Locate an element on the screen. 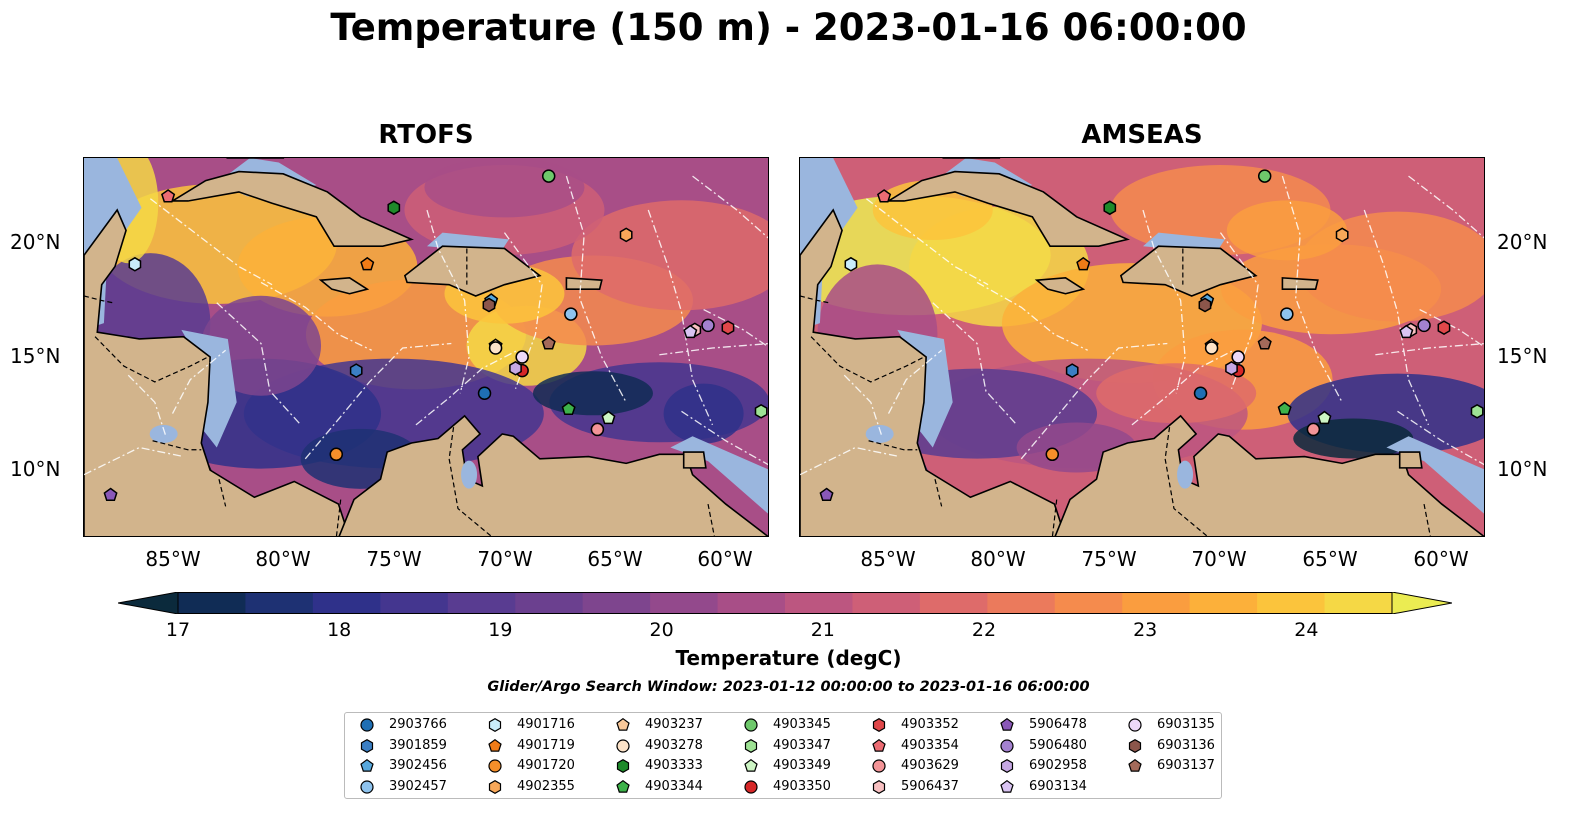 The height and width of the screenshot is (827, 1577). colorbar-high-extend is located at coordinates (1422, 603).